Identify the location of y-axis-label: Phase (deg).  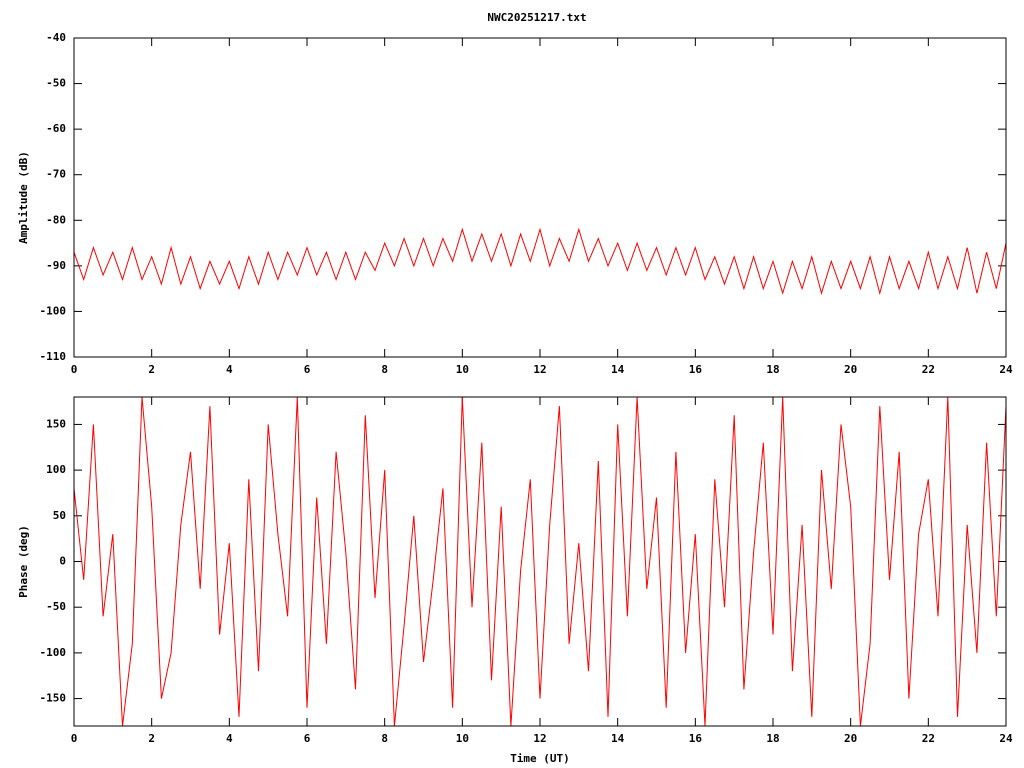
(23, 561).